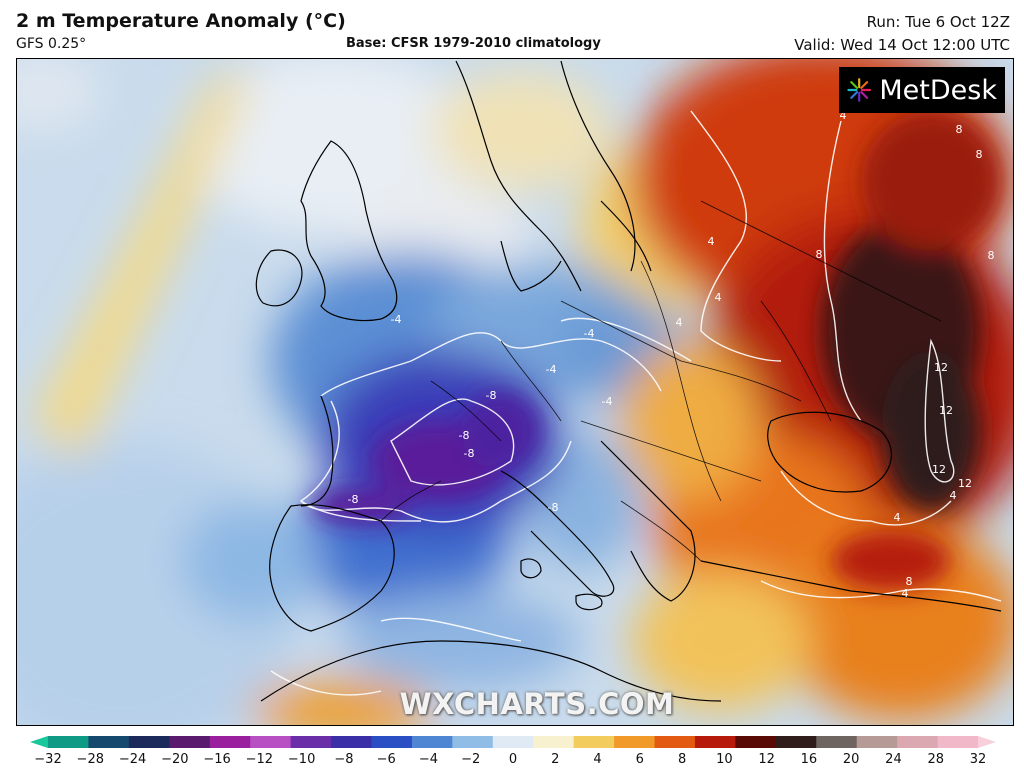 The width and height of the screenshot is (1024, 778). Describe the element at coordinates (51, 44) in the screenshot. I see `model-label: GFS 0.25°` at that location.